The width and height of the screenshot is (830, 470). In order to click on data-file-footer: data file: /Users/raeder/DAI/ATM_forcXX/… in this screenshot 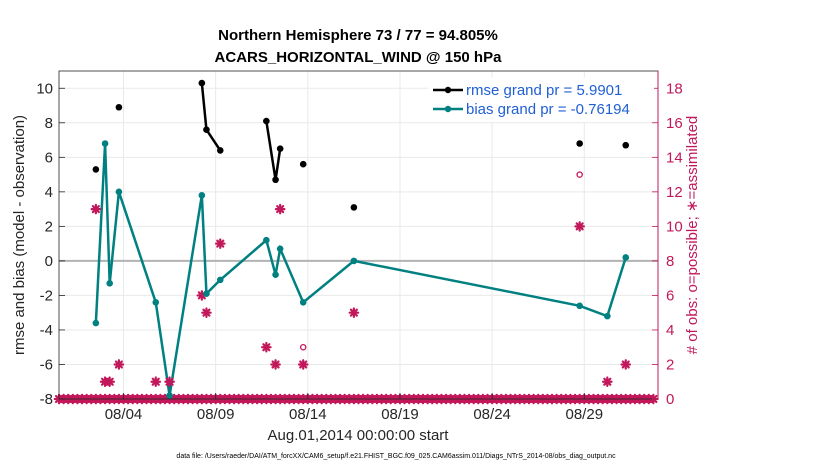, I will do `click(396, 456)`.